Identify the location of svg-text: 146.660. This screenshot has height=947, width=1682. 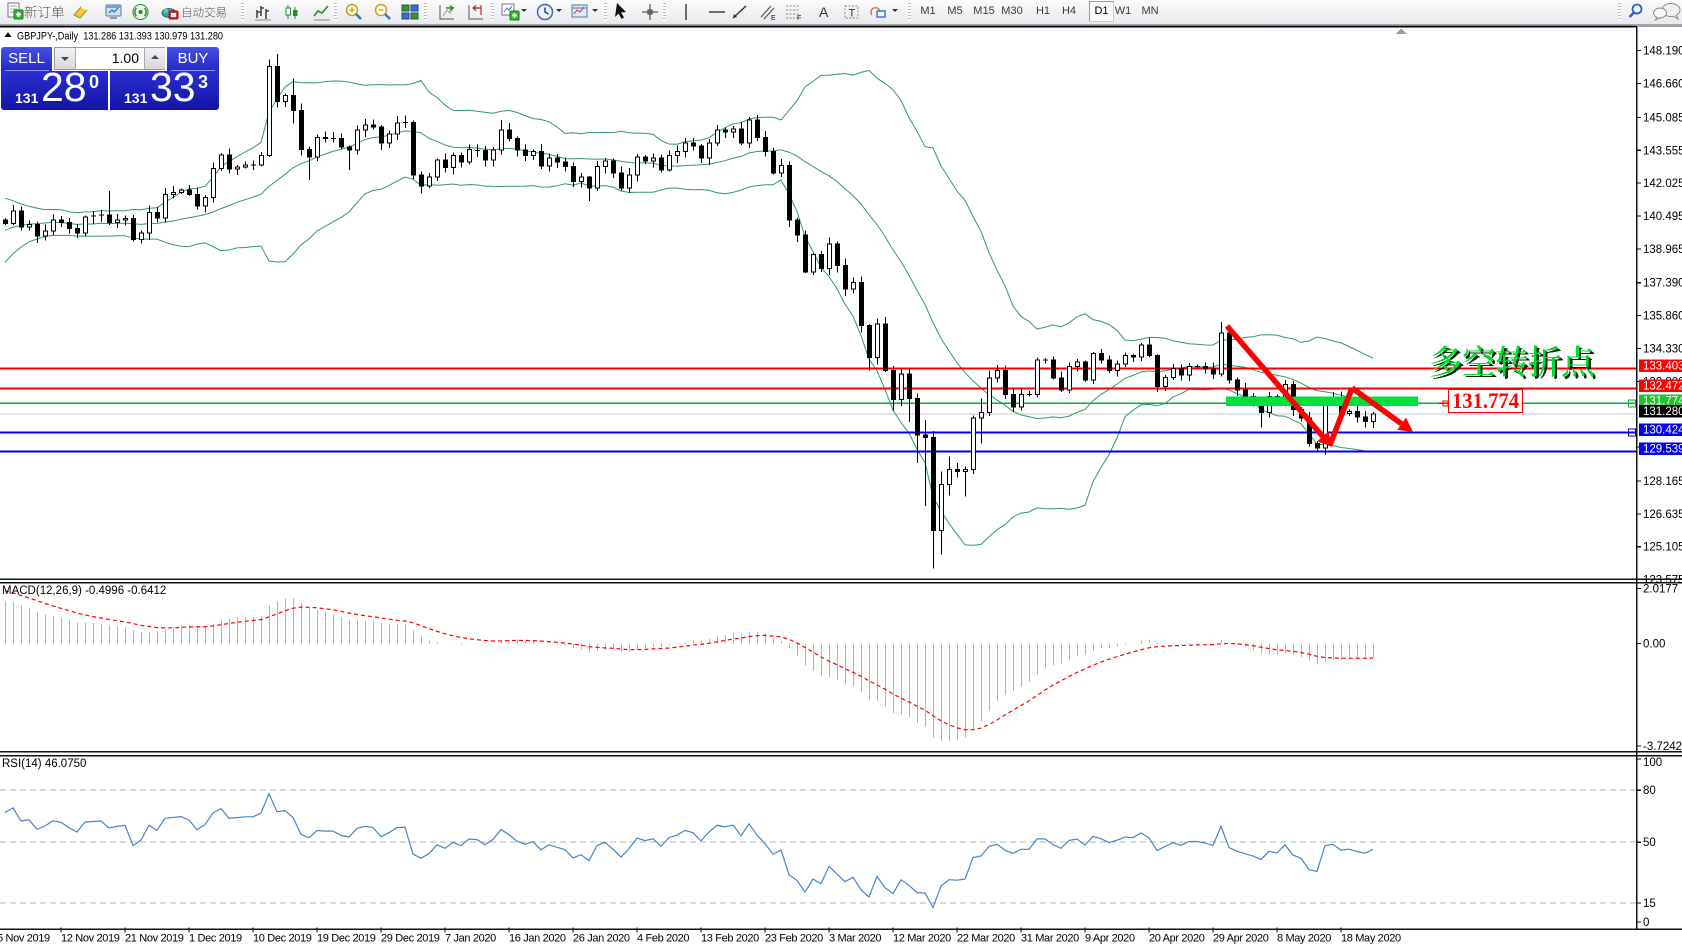
(1662, 85).